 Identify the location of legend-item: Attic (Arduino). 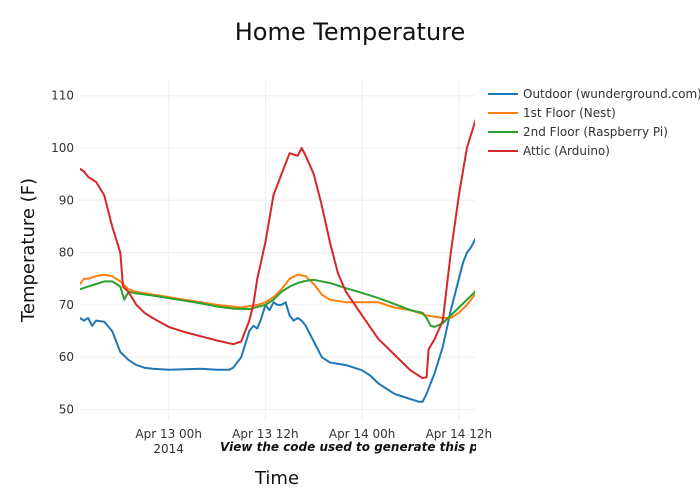
(549, 151).